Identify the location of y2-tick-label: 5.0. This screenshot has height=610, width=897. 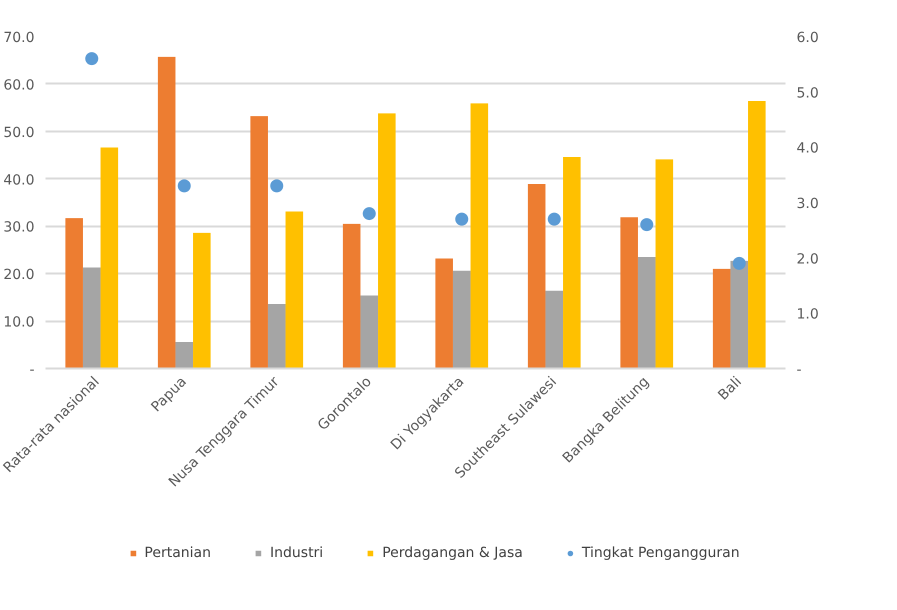
(807, 93).